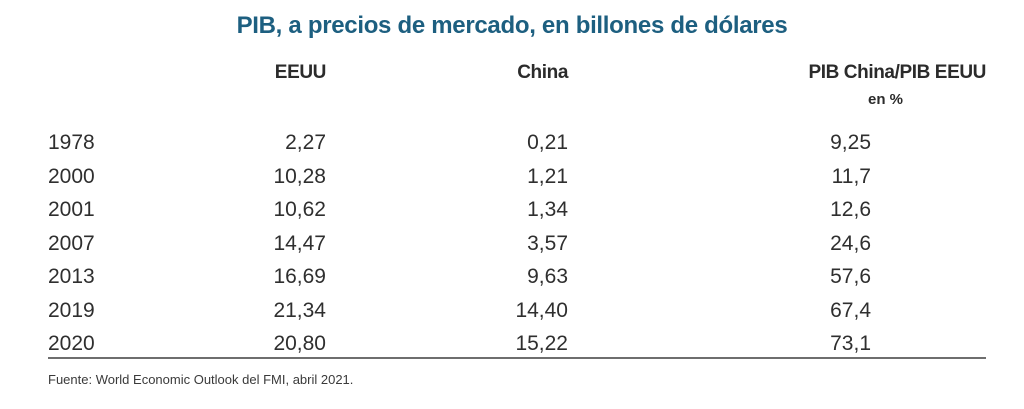 This screenshot has height=409, width=1024. I want to click on bottom-rule, so click(517, 358).